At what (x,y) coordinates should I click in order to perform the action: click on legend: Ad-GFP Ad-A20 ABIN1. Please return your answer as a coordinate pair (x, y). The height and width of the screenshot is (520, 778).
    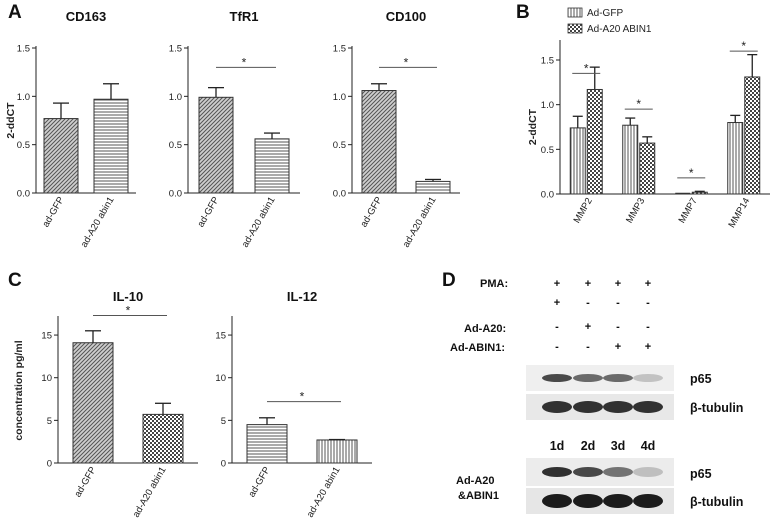
    Looking at the image, I should click on (609, 21).